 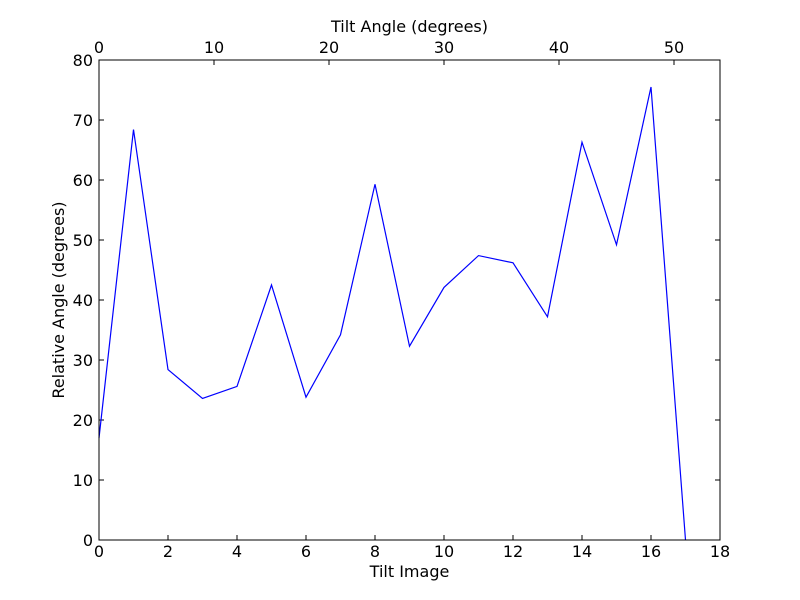 What do you see at coordinates (83, 180) in the screenshot?
I see `y-tick-label: 60` at bounding box center [83, 180].